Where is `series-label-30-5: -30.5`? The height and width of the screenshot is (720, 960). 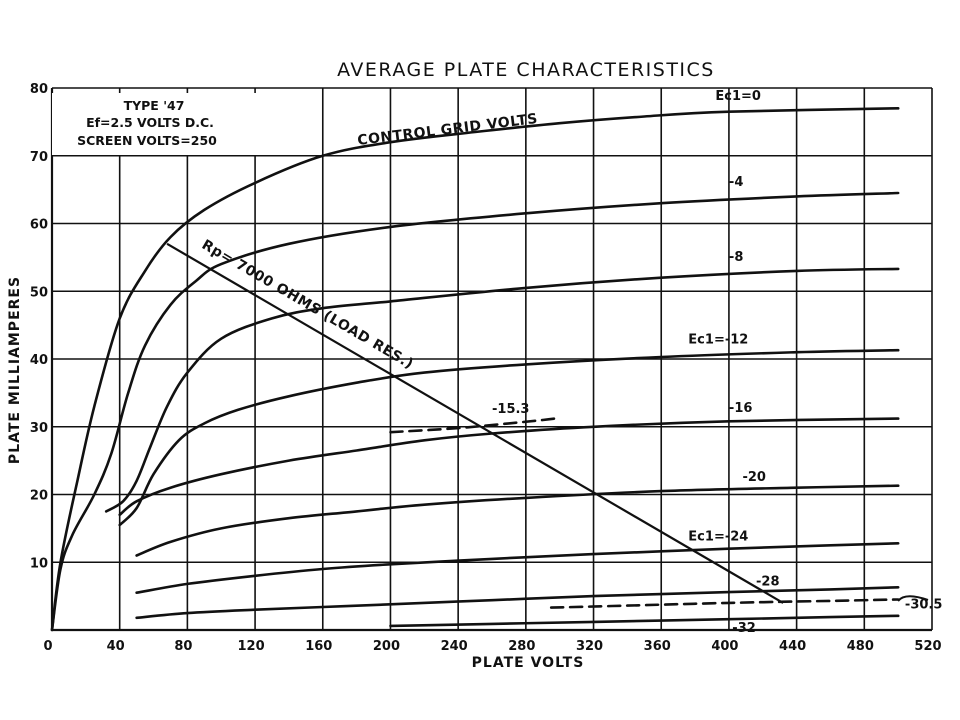
series-label-30-5: -30.5 is located at coordinates (923, 604).